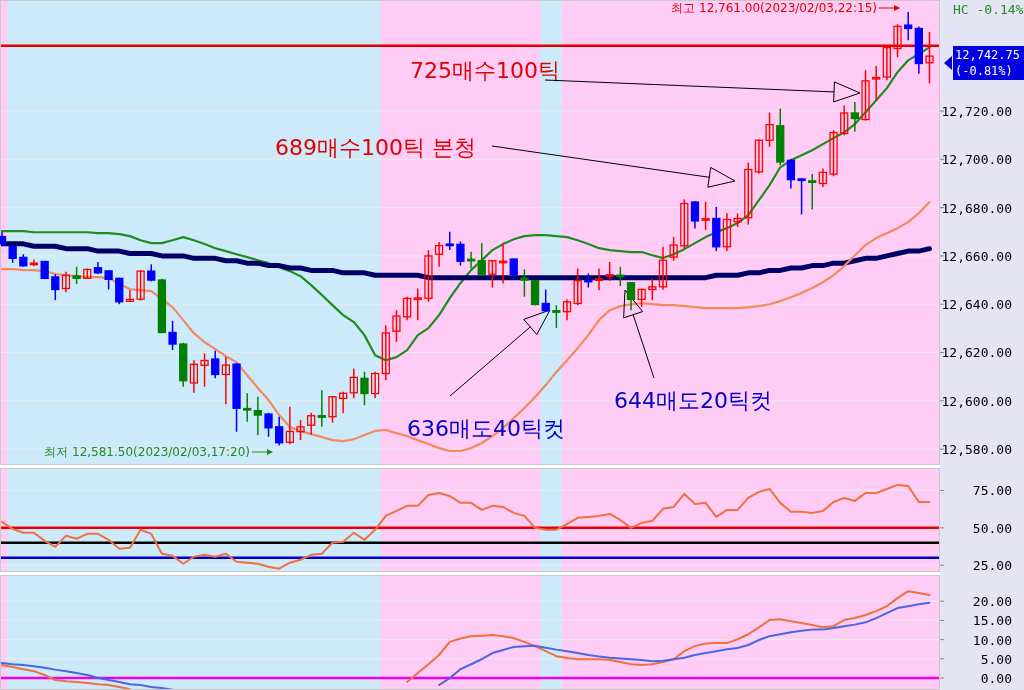 This screenshot has height=690, width=1024. What do you see at coordinates (992, 640) in the screenshot?
I see `y-tick-label: 10.00` at bounding box center [992, 640].